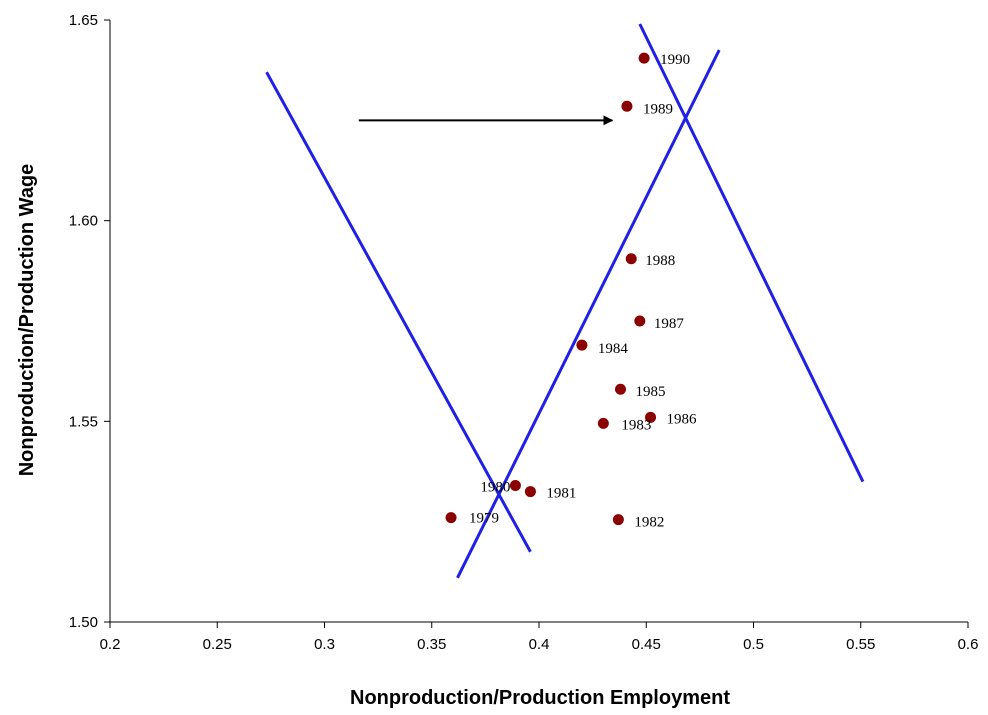  What do you see at coordinates (217, 644) in the screenshot?
I see `x-tick-label: 0.25` at bounding box center [217, 644].